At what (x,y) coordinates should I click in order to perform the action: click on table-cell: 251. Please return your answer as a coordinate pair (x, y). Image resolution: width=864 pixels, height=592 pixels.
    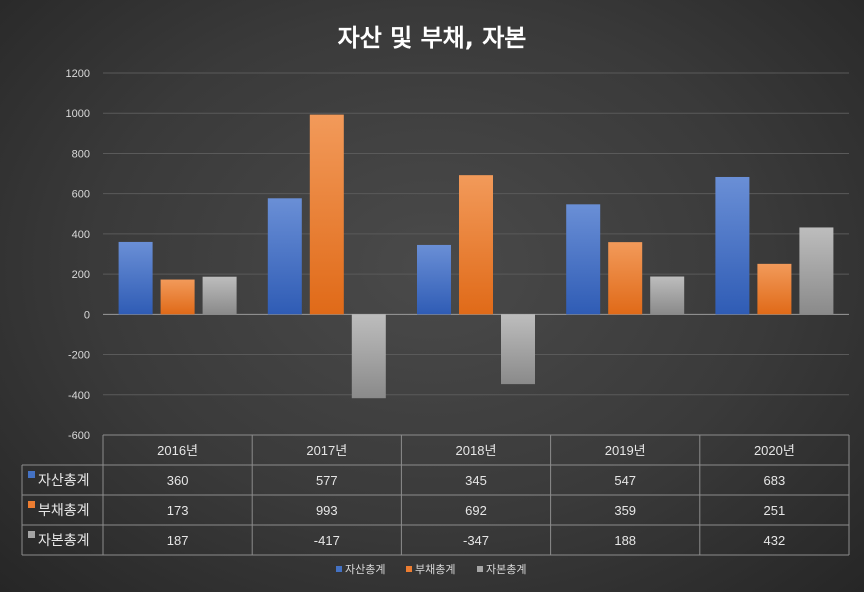
    Looking at the image, I should click on (775, 510).